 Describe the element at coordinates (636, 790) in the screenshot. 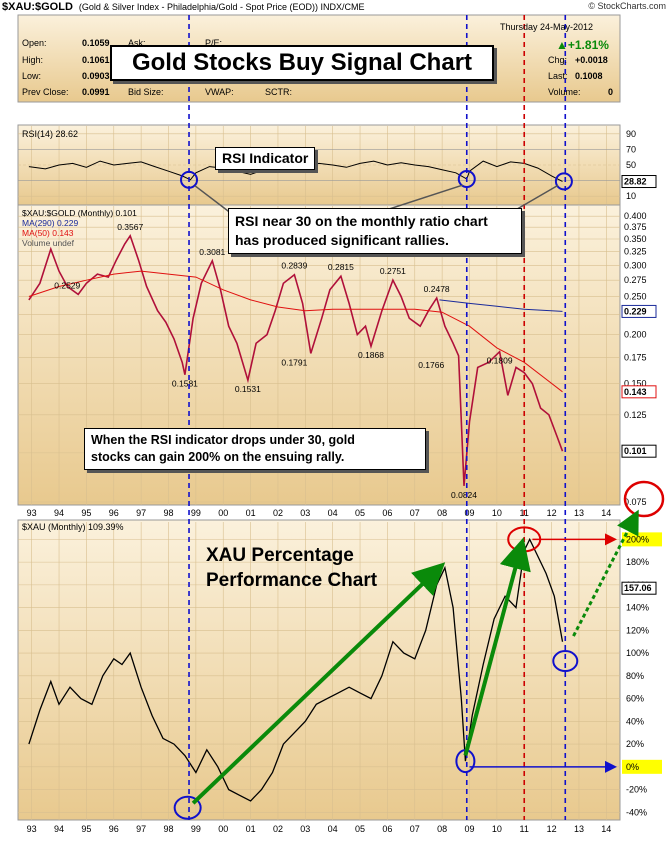

I see `xau-y-tick-label: -20%` at that location.